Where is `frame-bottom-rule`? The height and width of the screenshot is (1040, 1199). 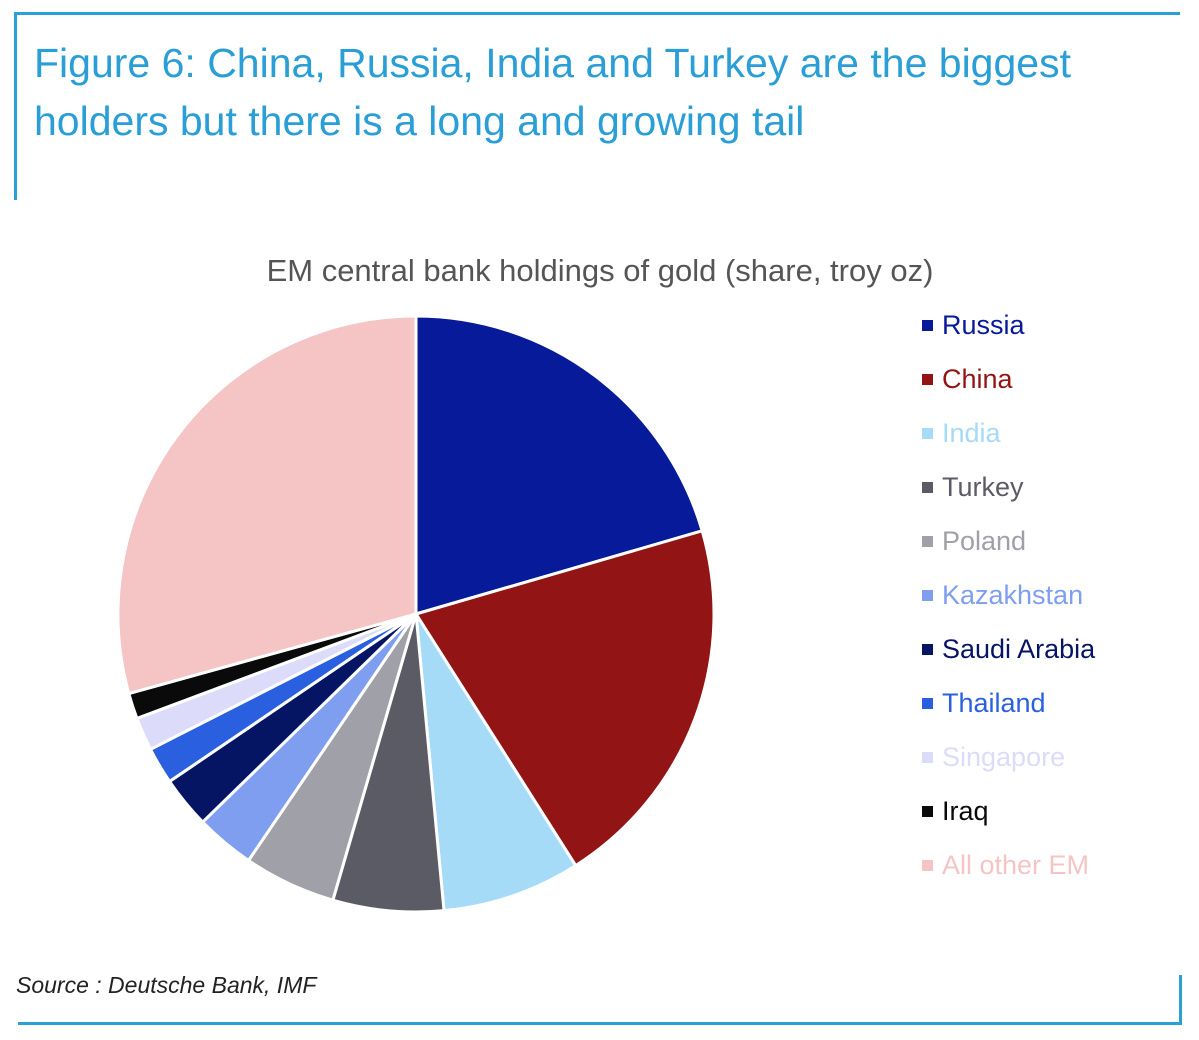
frame-bottom-rule is located at coordinates (600, 1023).